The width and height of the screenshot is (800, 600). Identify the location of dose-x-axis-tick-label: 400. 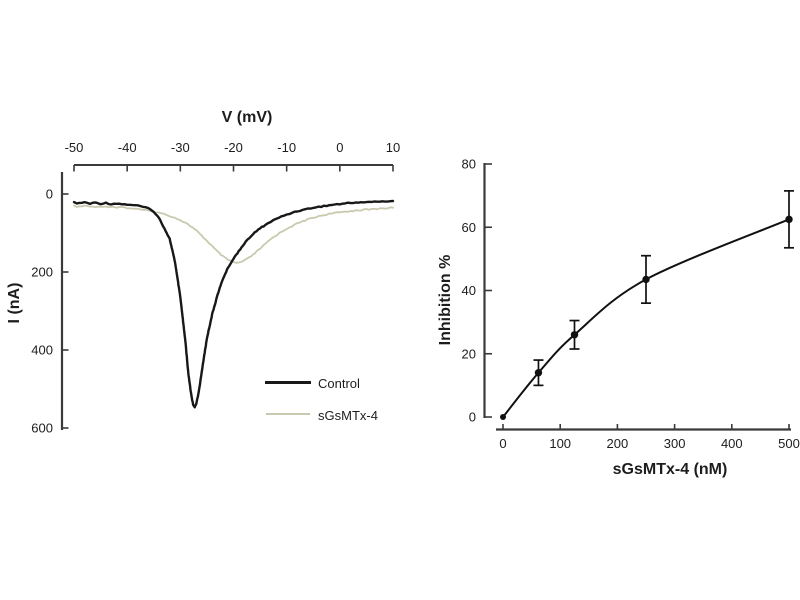
(732, 443).